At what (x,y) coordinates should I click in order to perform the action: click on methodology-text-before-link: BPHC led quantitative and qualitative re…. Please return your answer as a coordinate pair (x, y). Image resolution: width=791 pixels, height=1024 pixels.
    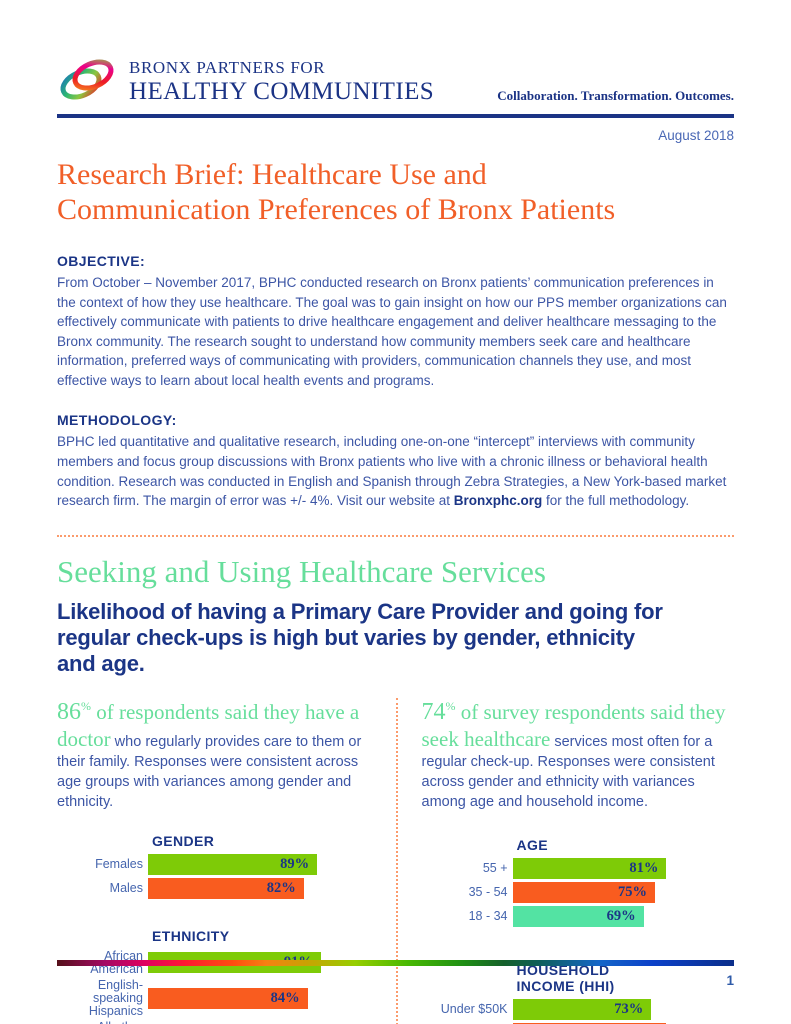
    Looking at the image, I should click on (392, 471).